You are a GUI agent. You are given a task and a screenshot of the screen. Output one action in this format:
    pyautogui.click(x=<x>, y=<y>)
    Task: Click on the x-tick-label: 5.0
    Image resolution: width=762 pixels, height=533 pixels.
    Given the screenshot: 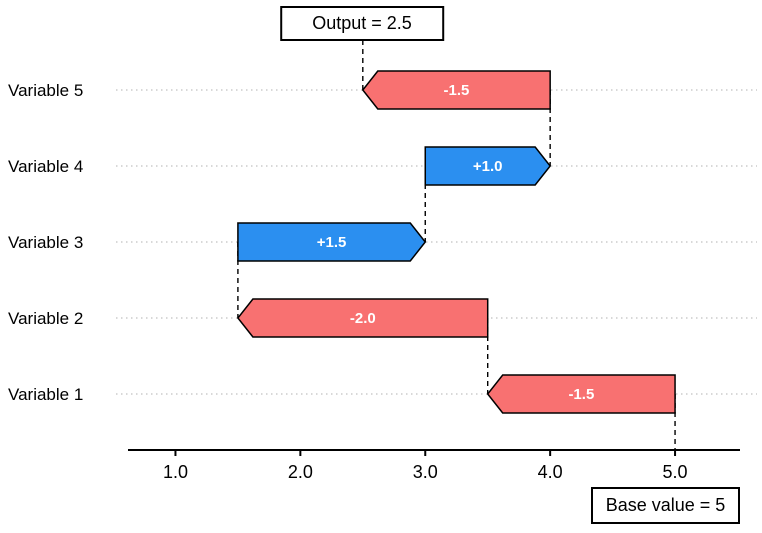 What is the action you would take?
    pyautogui.click(x=675, y=472)
    